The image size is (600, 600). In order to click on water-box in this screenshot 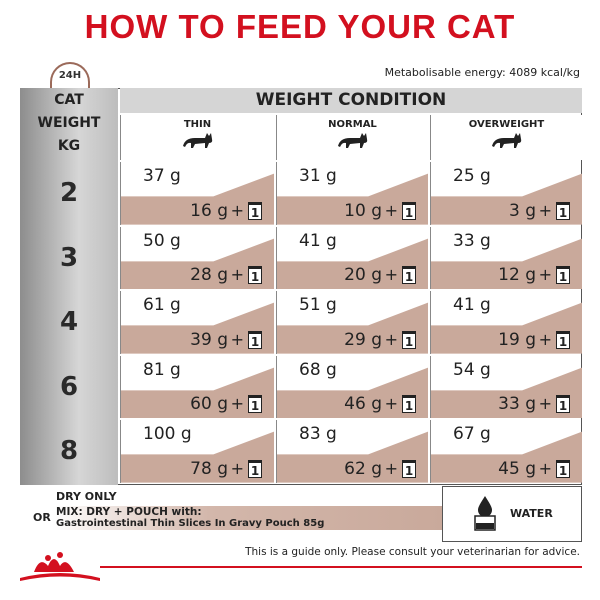, I will do `click(512, 514)`.